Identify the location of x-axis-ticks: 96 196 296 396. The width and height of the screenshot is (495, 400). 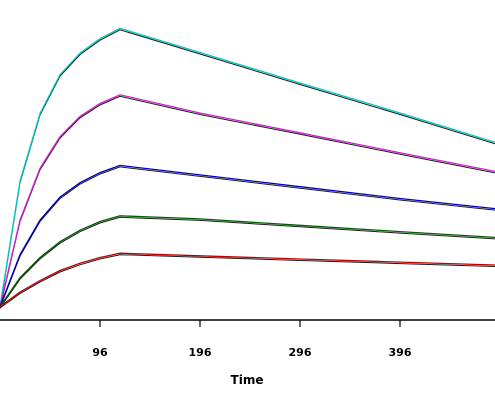
(252, 339).